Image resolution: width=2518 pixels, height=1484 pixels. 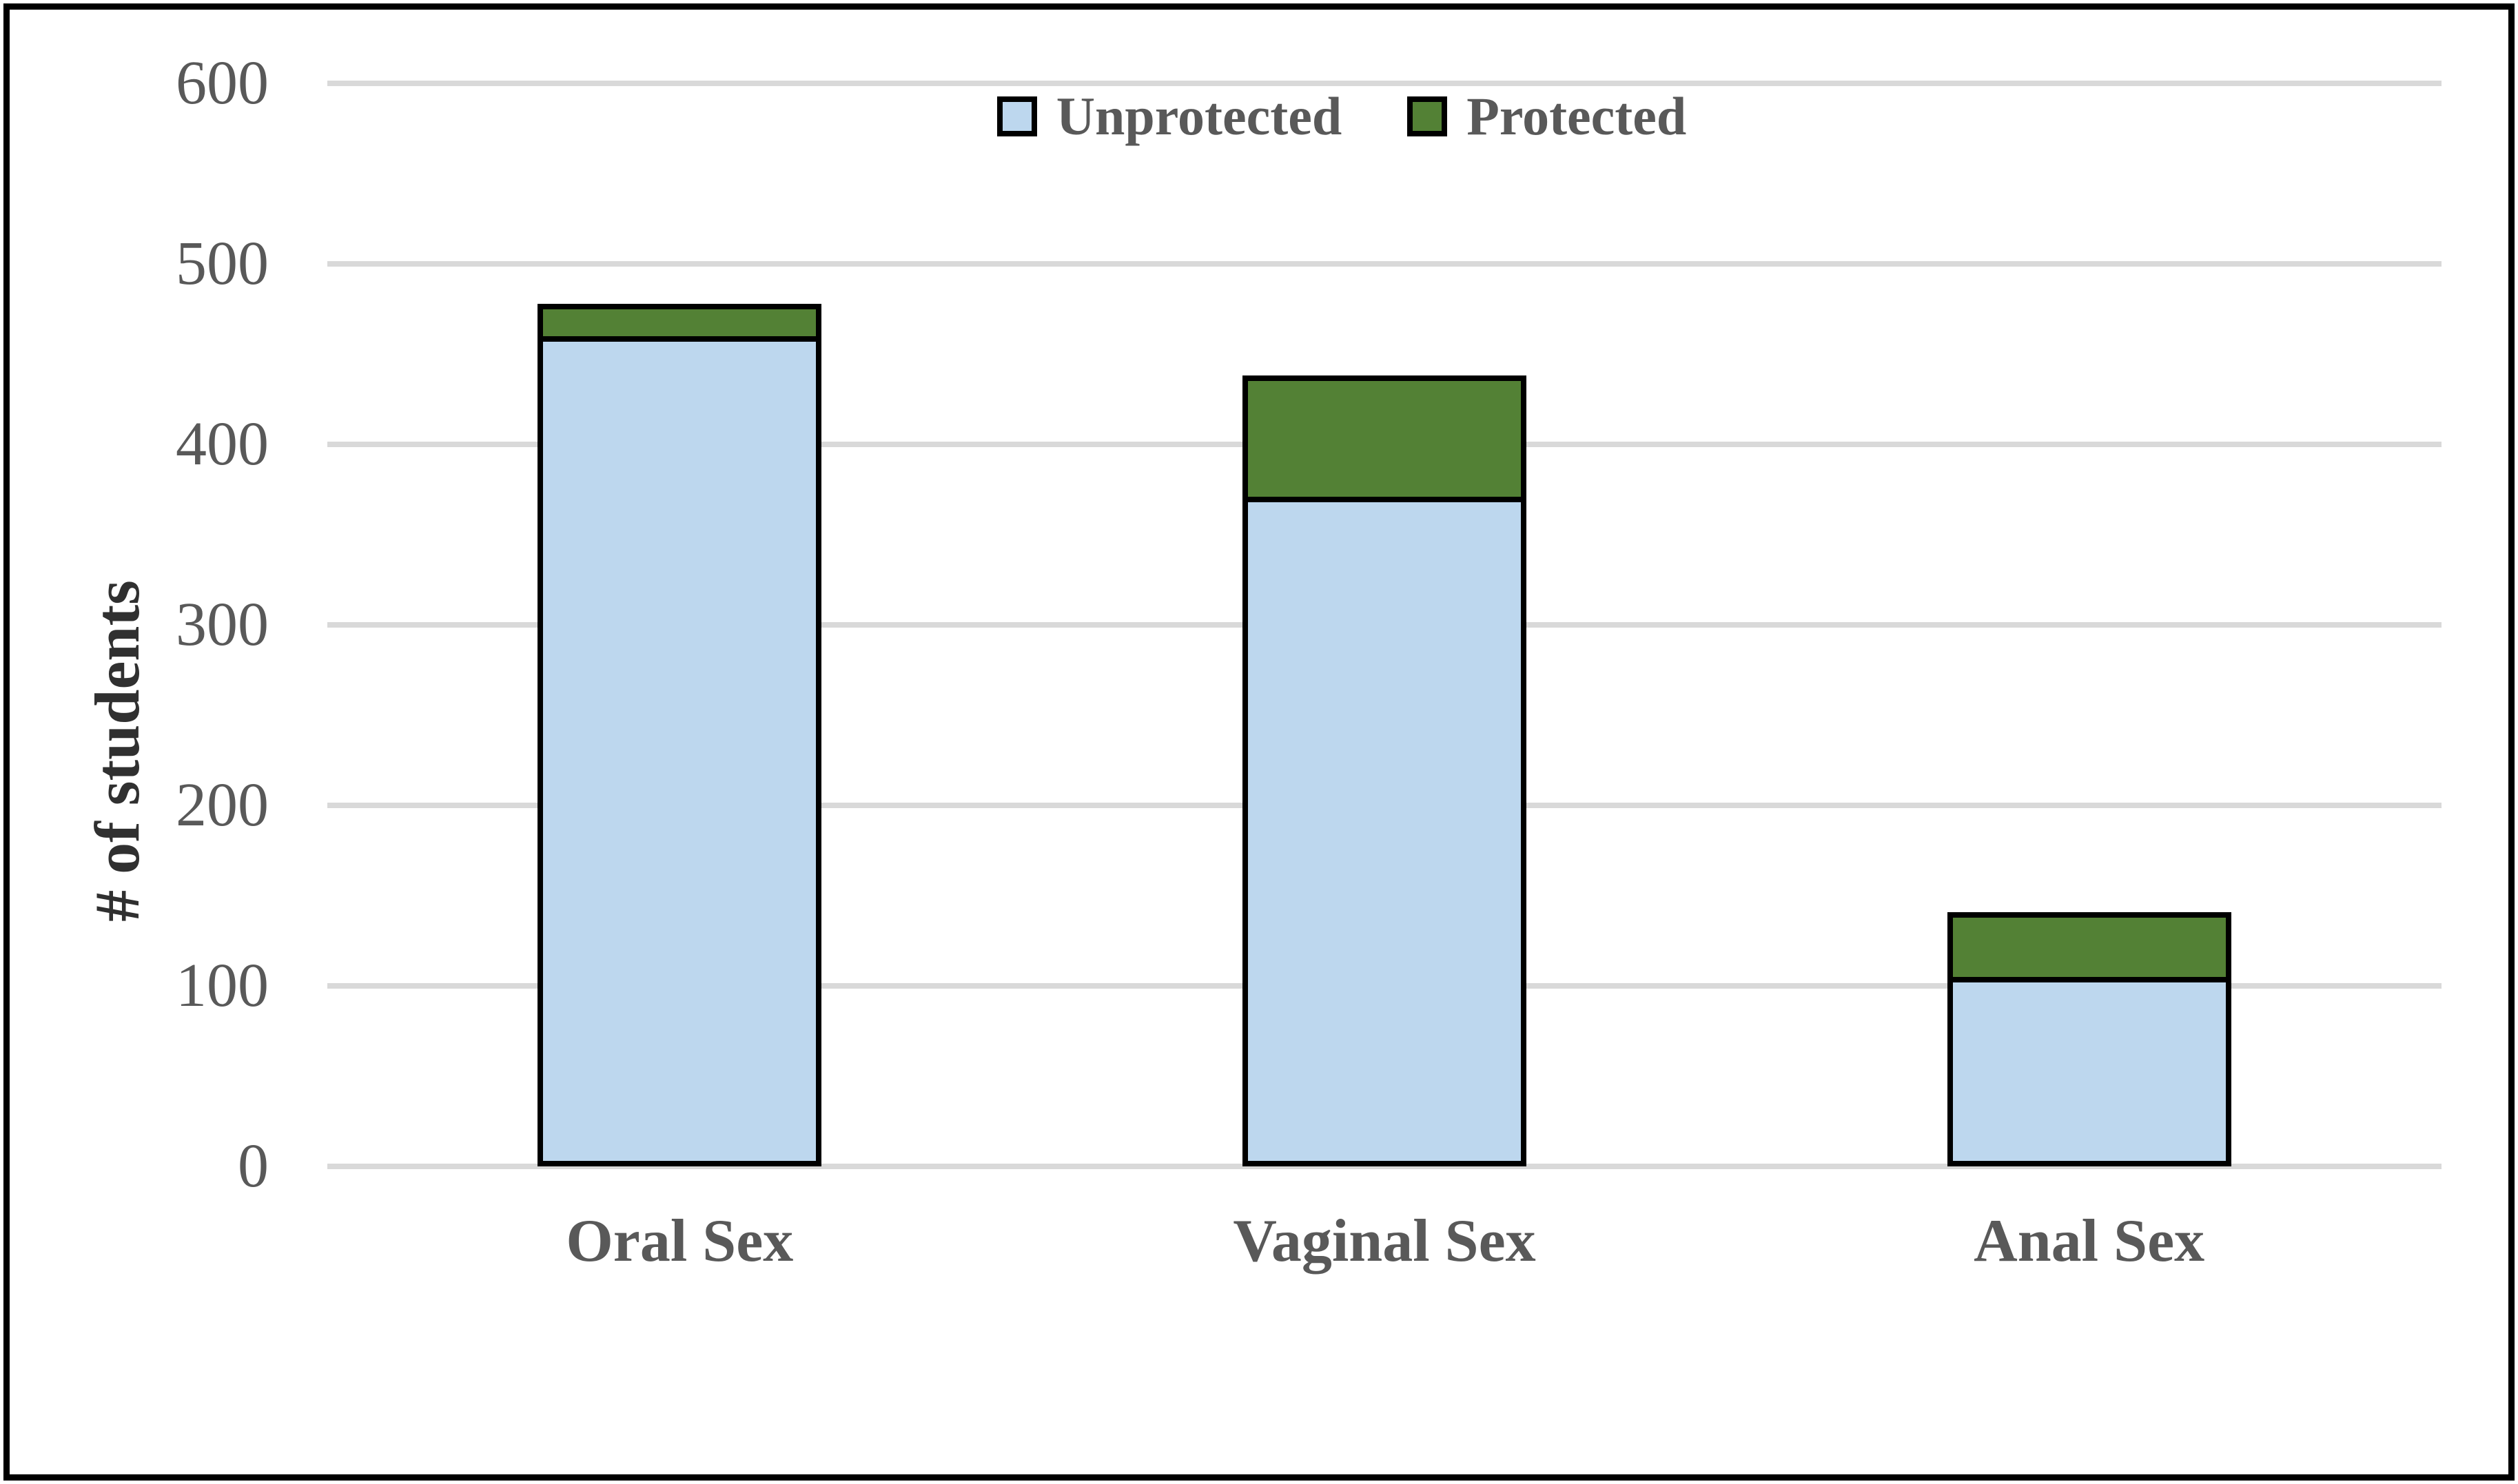 I want to click on legend-label-protected: Protected, so click(x=1577, y=116).